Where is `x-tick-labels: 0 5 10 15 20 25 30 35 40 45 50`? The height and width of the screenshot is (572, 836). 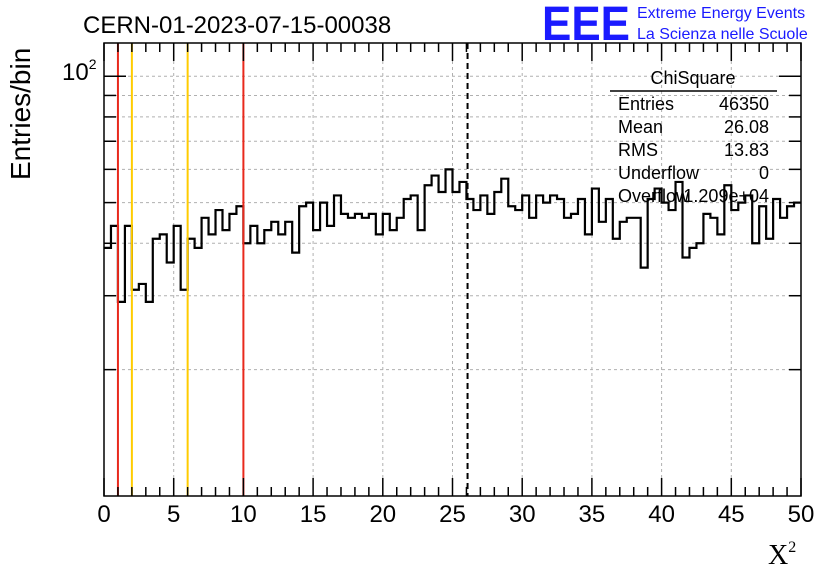
x-tick-labels: 0 5 10 15 20 25 30 35 40 45 50 is located at coordinates (455, 514).